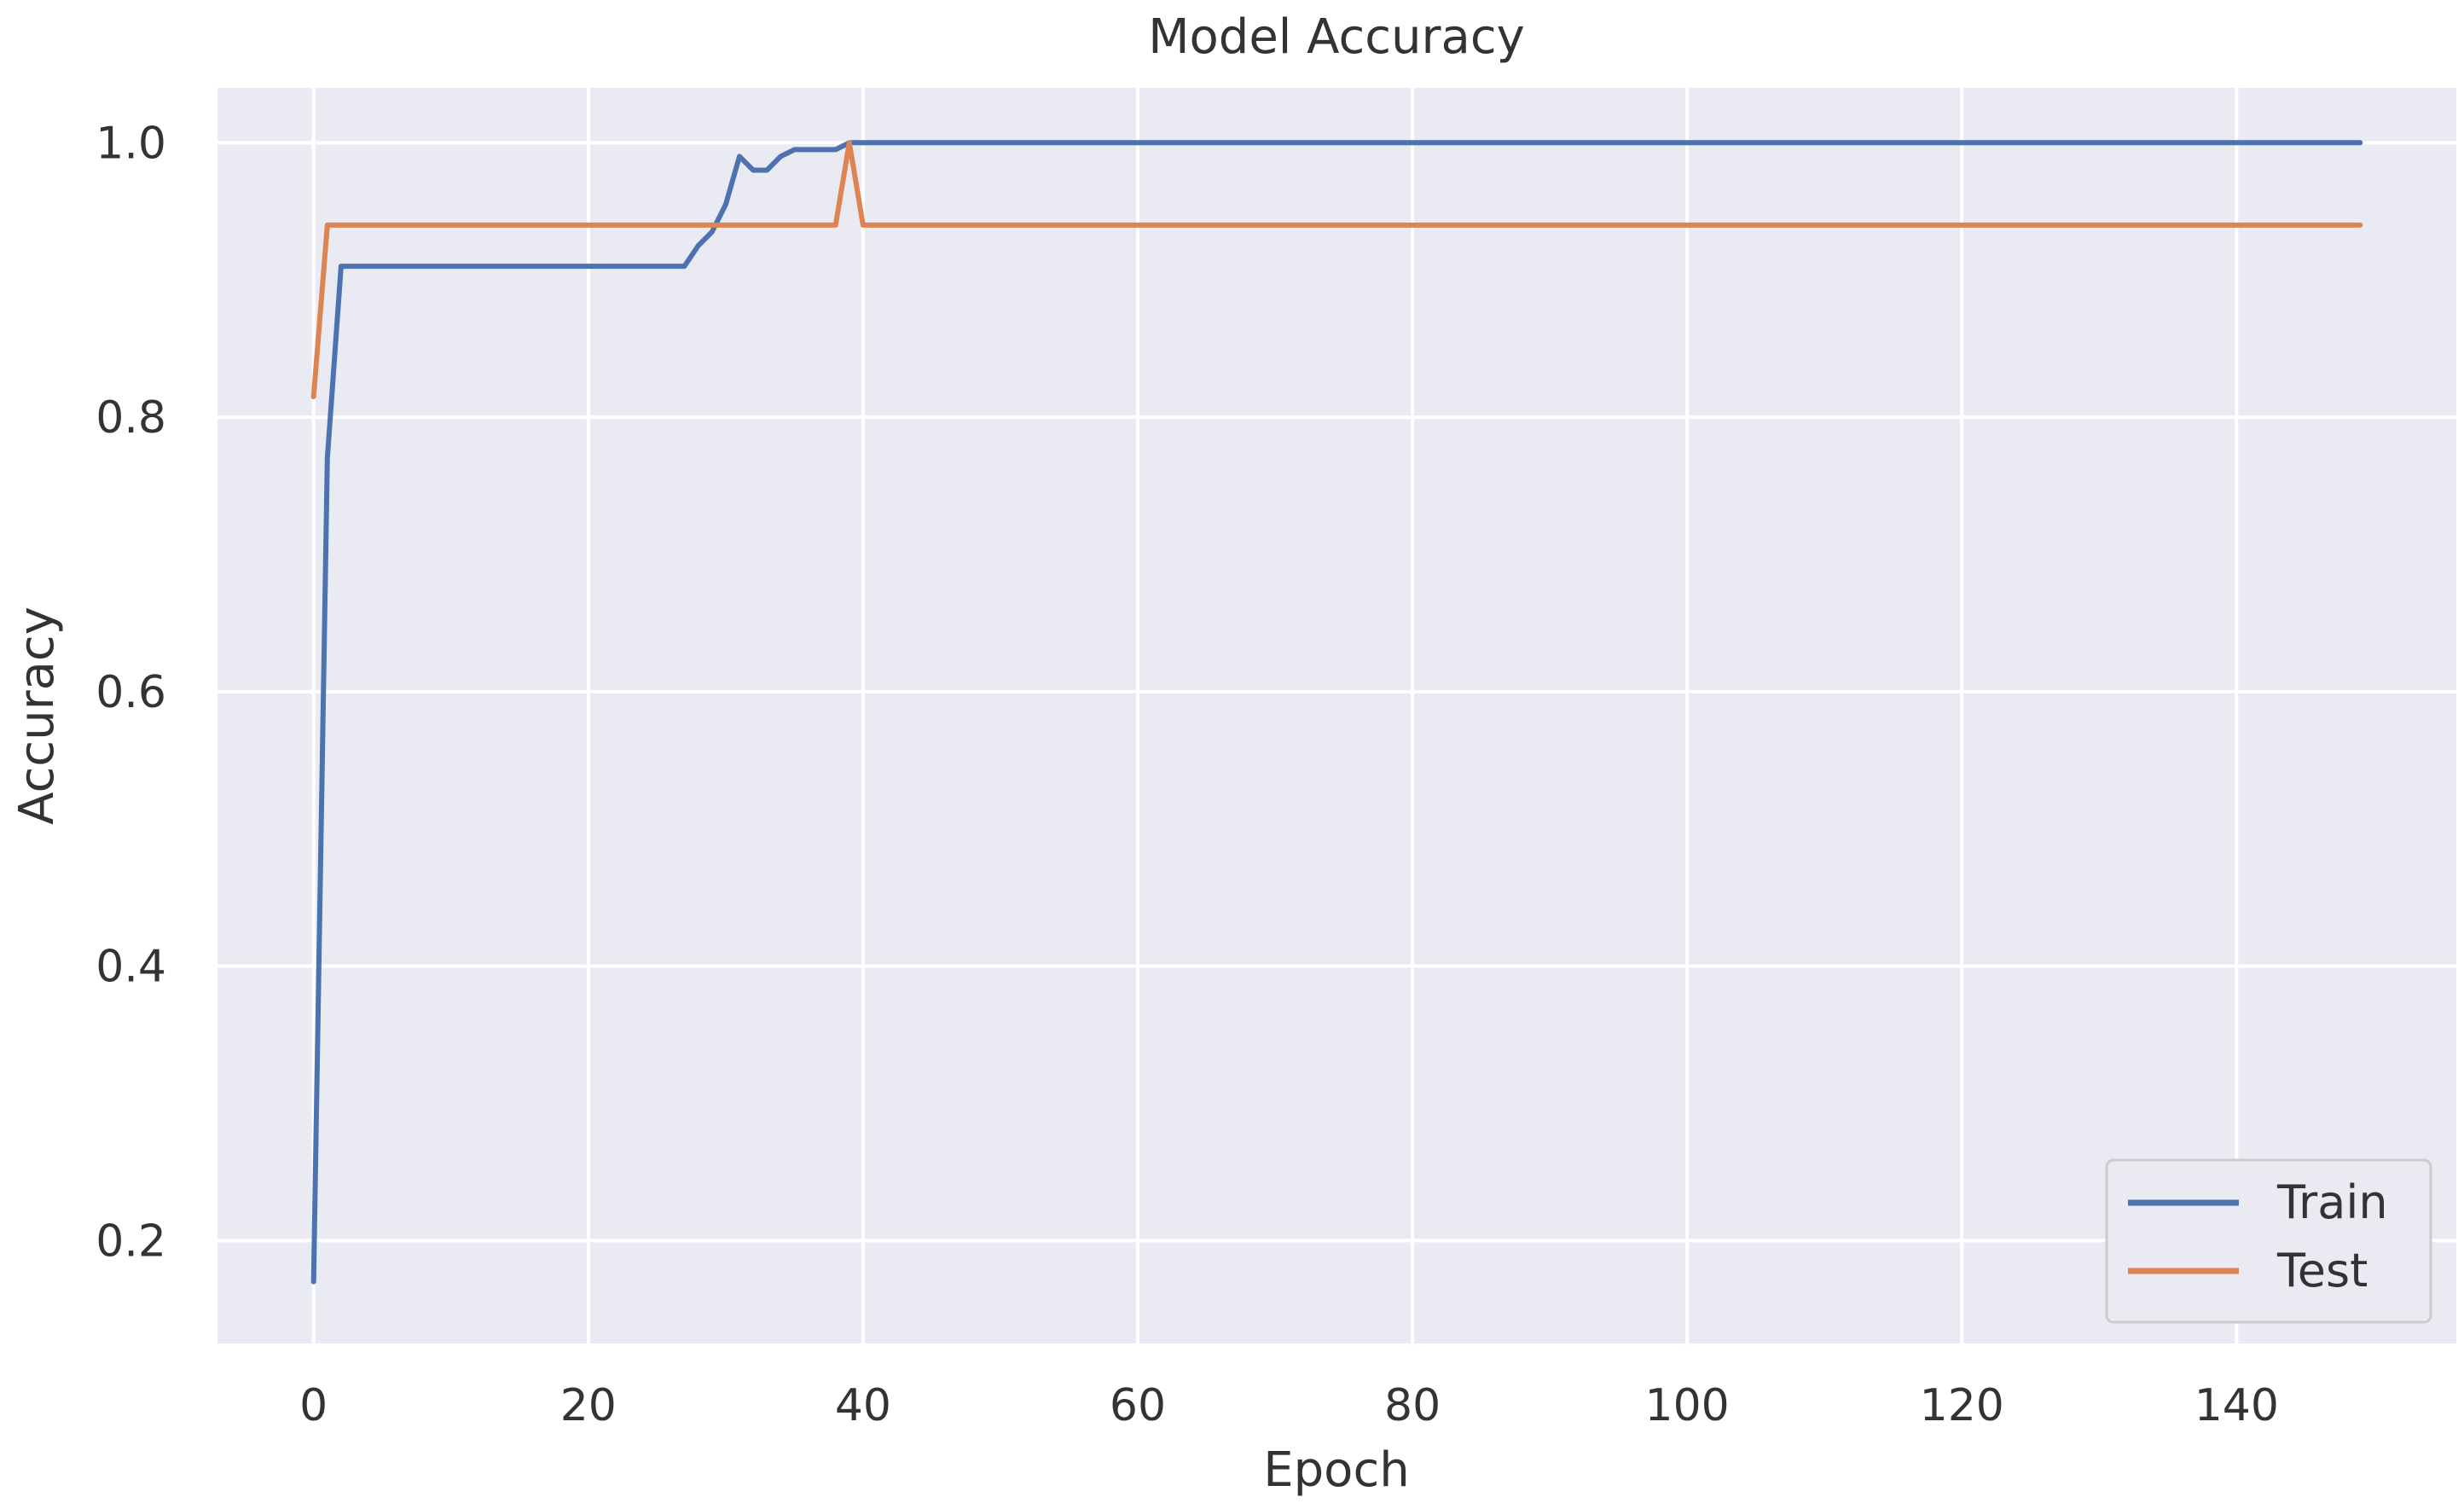 This screenshot has width=2464, height=1503. I want to click on x-tick-label: 40, so click(863, 1405).